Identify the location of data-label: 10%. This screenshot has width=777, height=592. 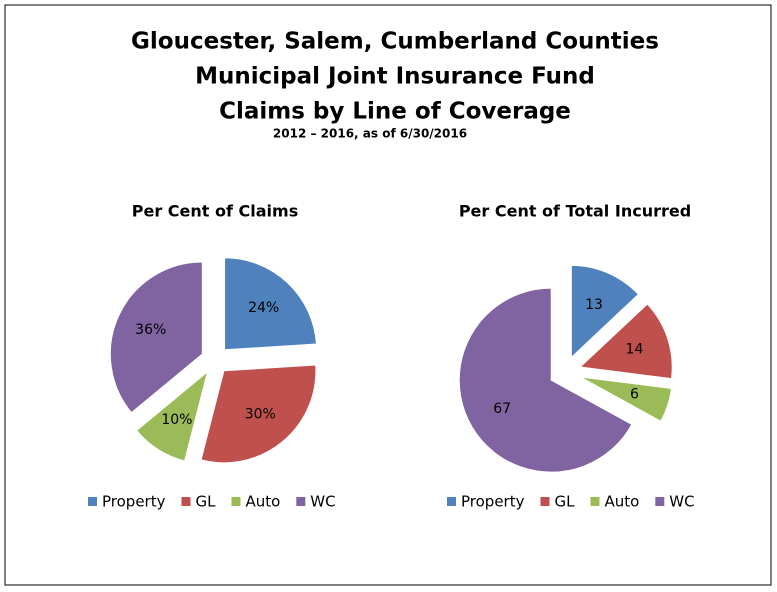
(176, 420).